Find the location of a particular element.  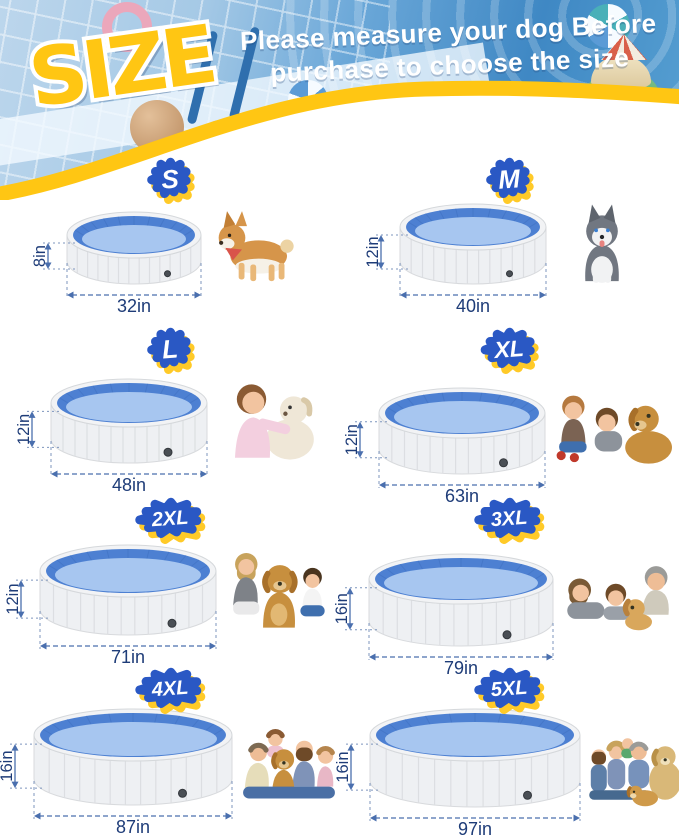

svg-text: 79in is located at coordinates (461, 666).